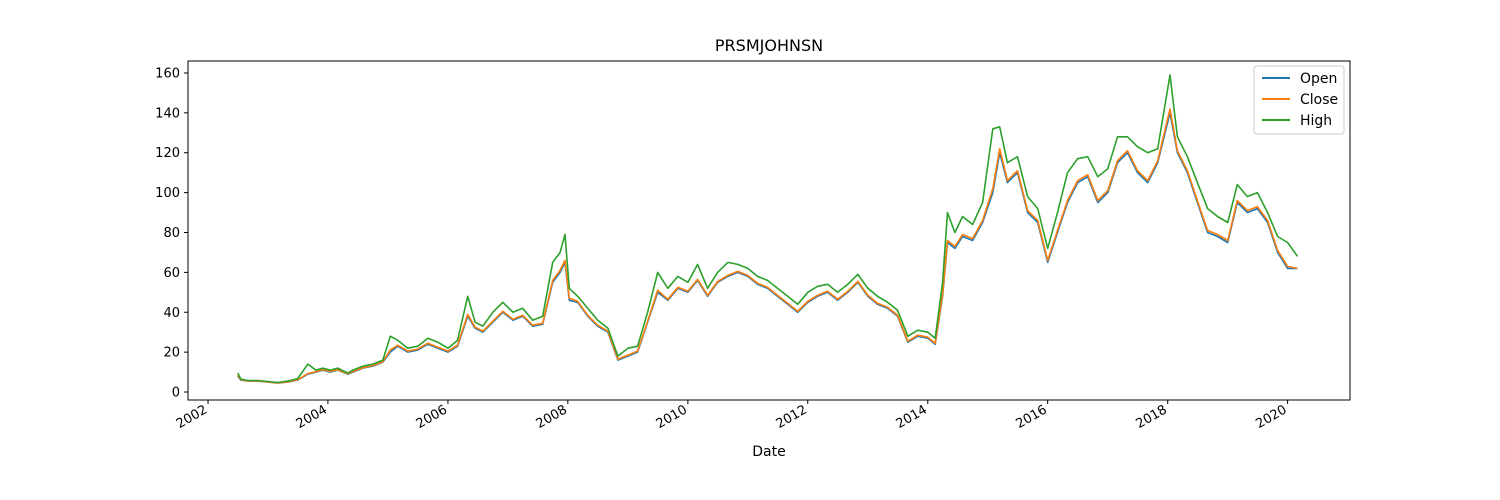 The width and height of the screenshot is (1500, 500). I want to click on y-tick-label: 40, so click(171, 313).